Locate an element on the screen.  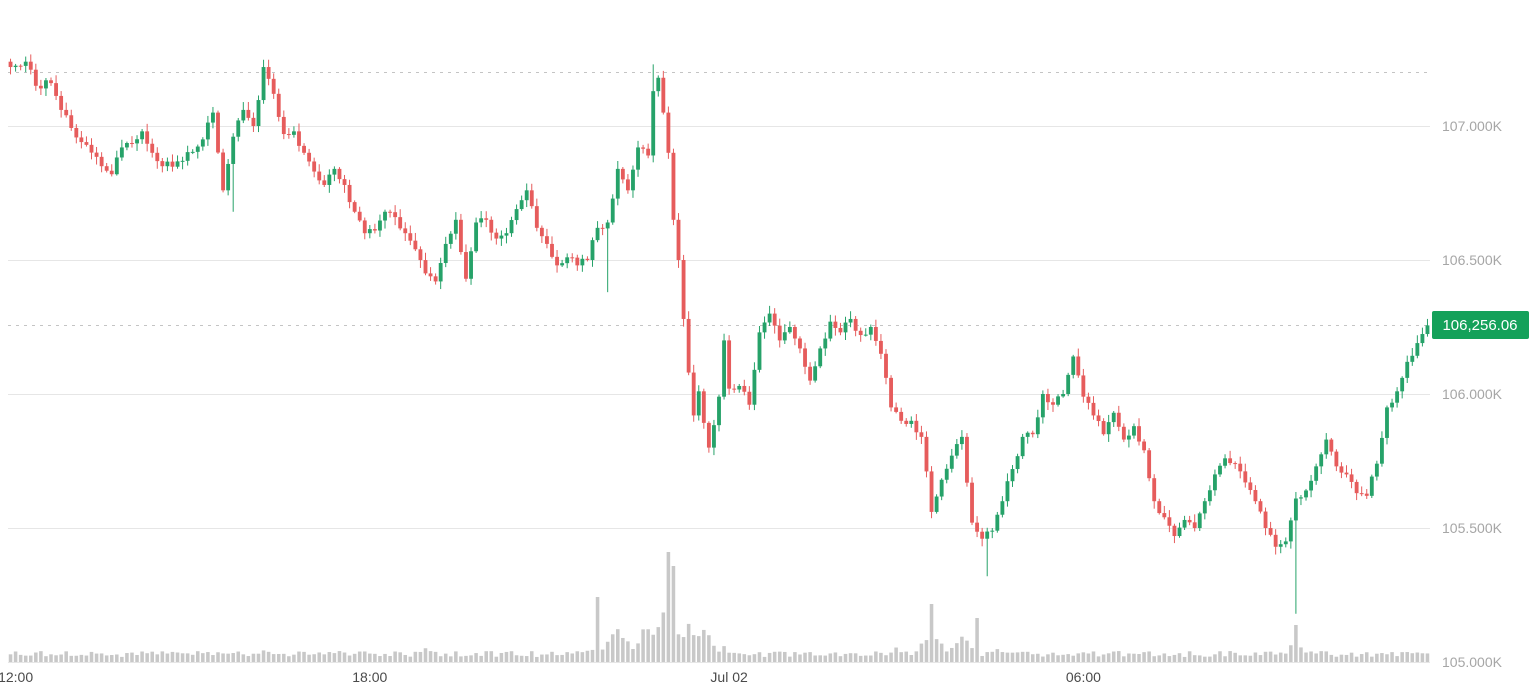
x-axis-labels: 12:00 18:00 Jul 02 06:00 is located at coordinates (550, 677).